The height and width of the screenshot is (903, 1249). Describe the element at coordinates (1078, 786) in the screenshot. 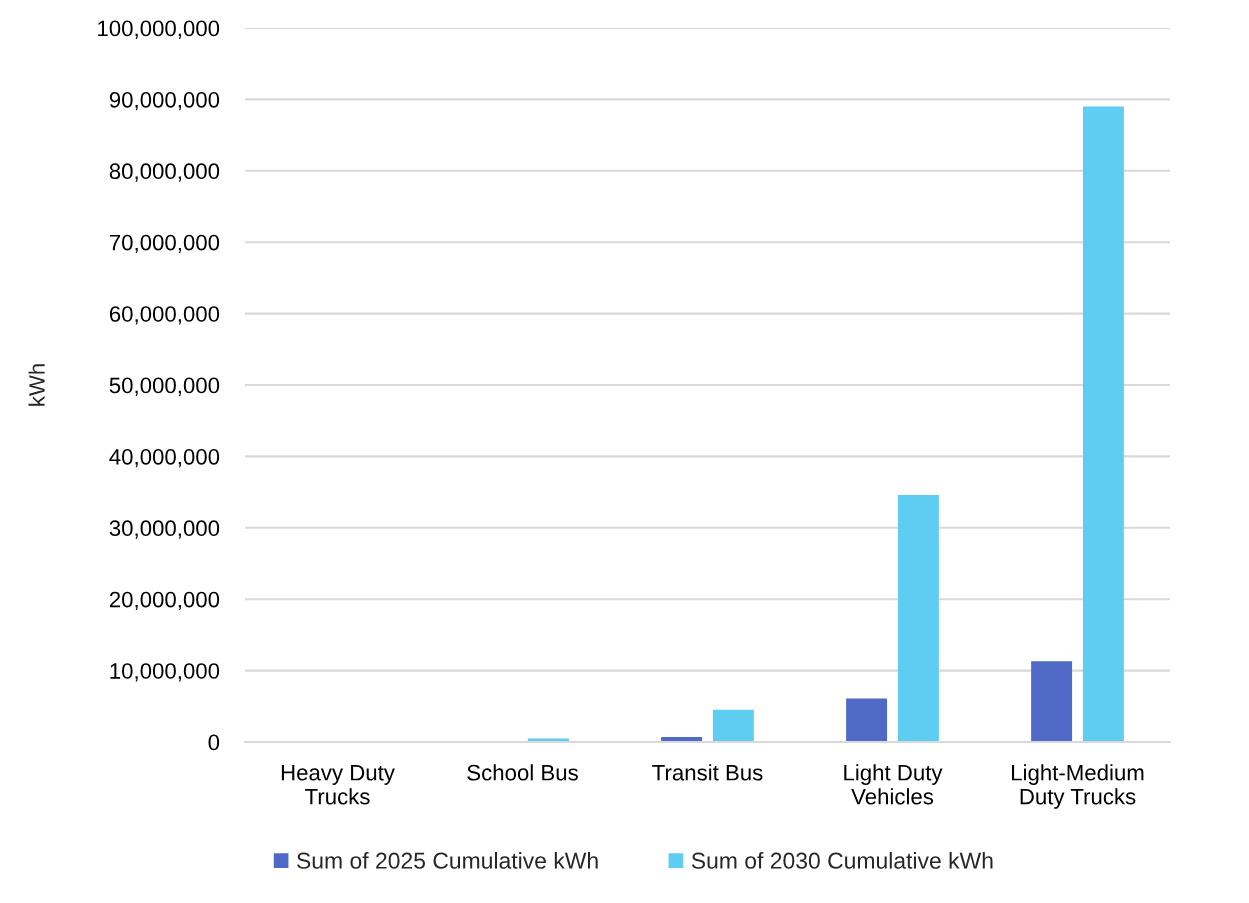

I see `x-tick-label: Light-Medium Duty Trucks` at that location.